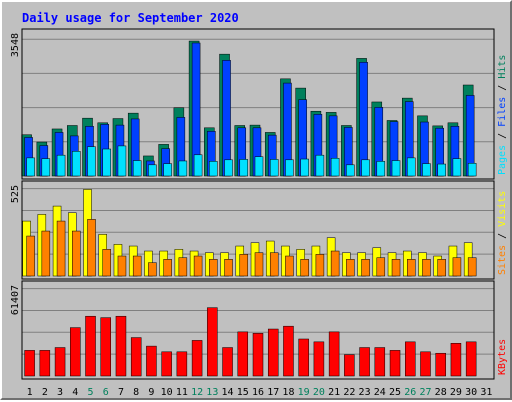 The image size is (512, 402). What do you see at coordinates (106, 392) in the screenshot?
I see `x-tick-label-6: 6` at bounding box center [106, 392].